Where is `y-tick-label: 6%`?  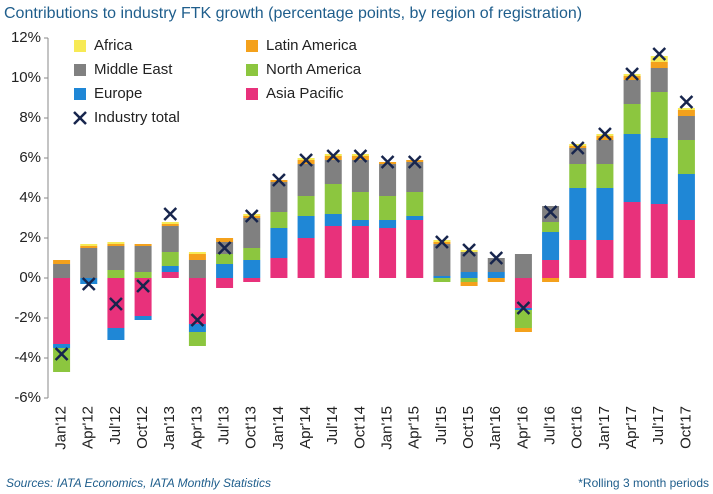
y-tick-label: 6% is located at coordinates (30, 157).